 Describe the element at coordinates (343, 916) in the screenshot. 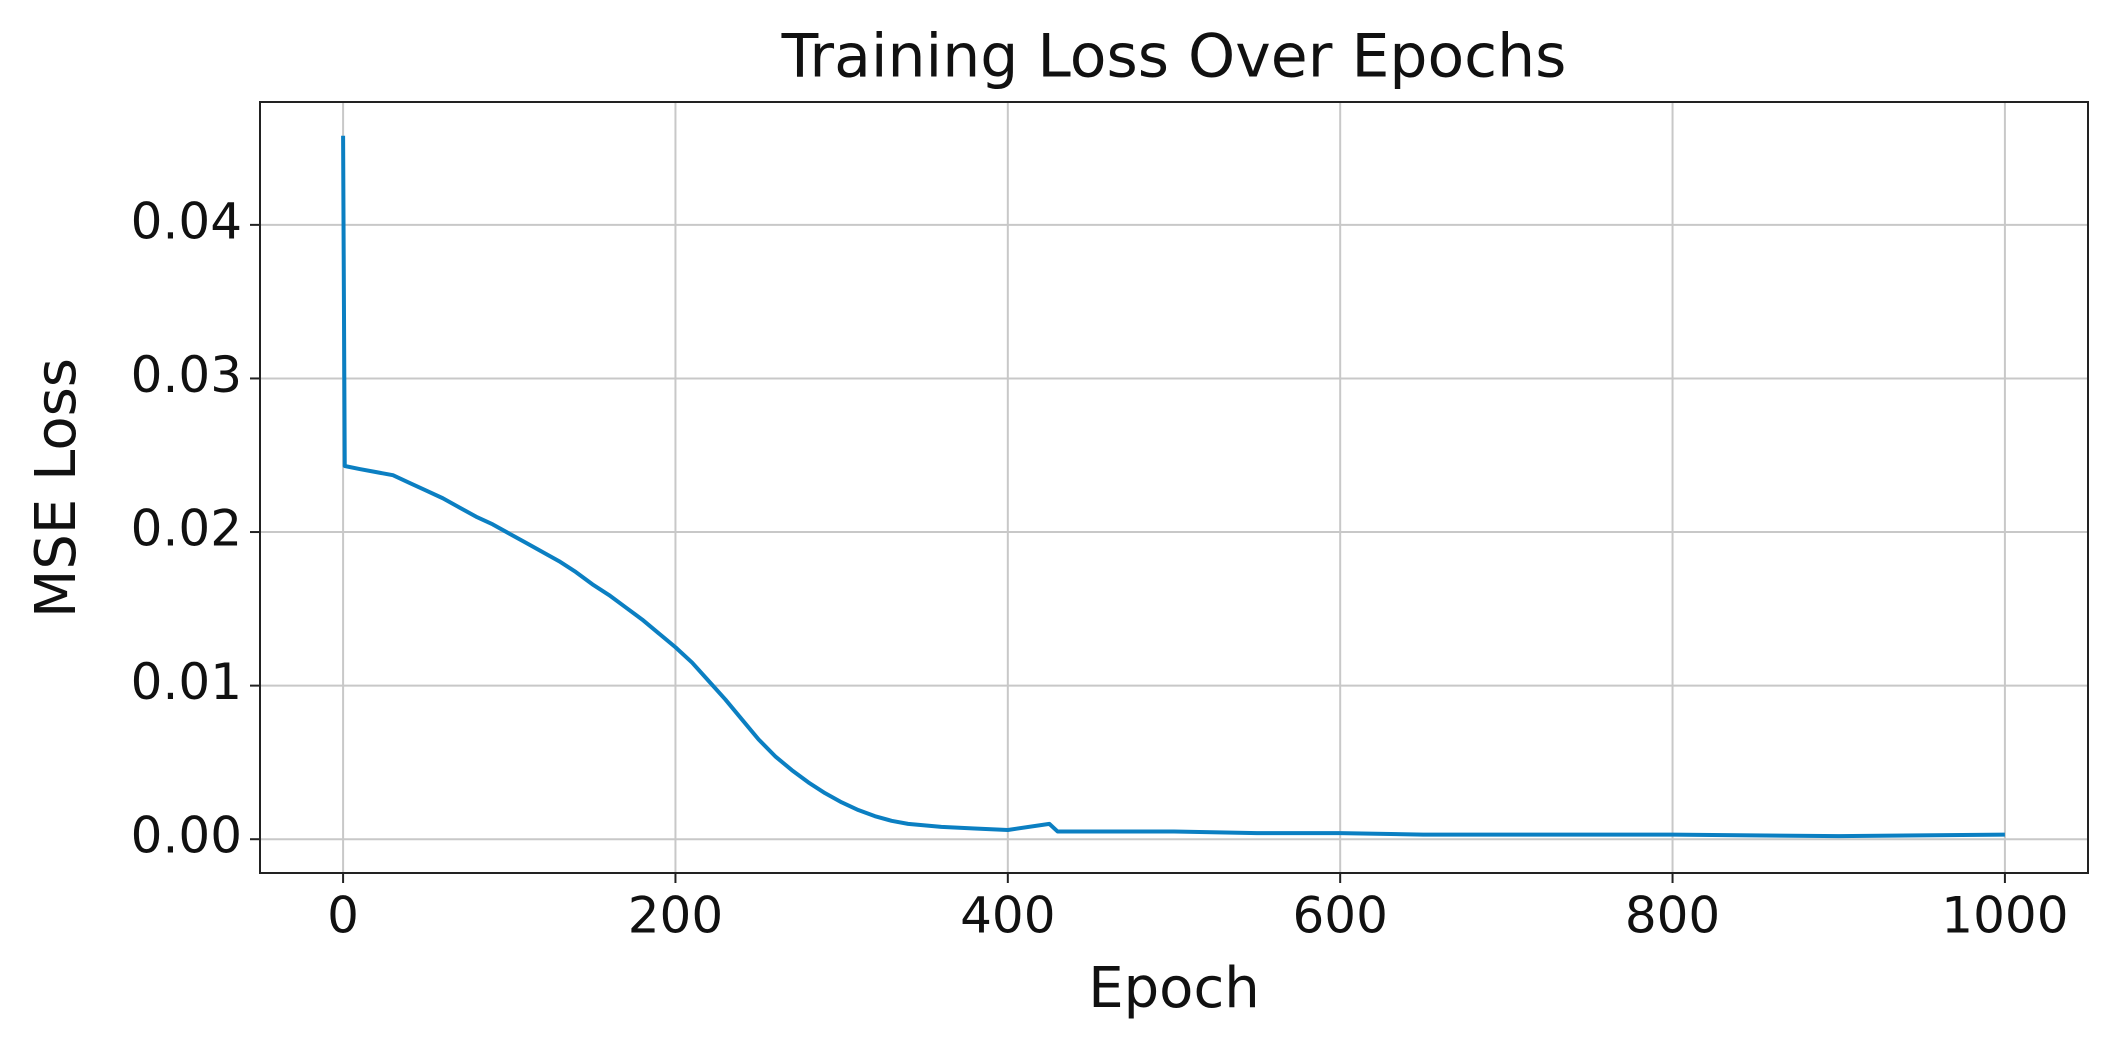

I see `x-tick-label: 0` at that location.